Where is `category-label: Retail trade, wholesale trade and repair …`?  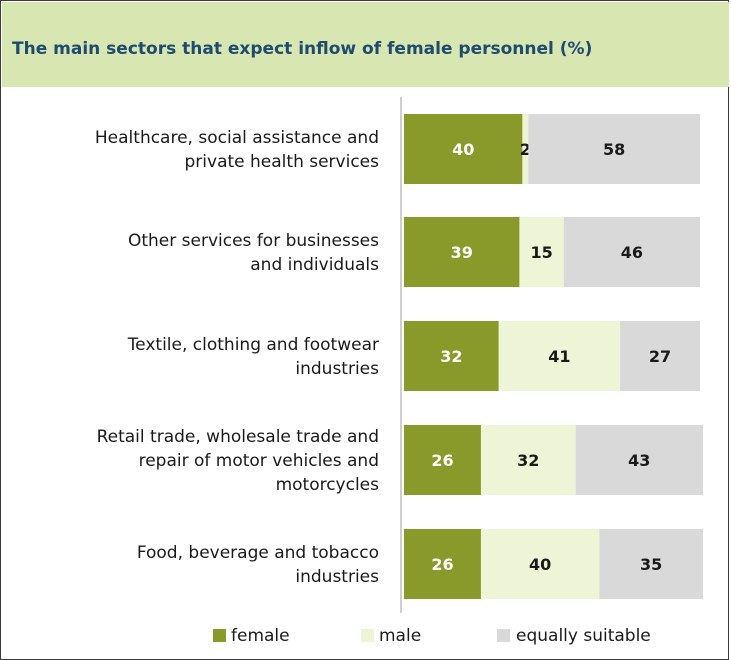
category-label: Retail trade, wholesale trade and repair … is located at coordinates (238, 461).